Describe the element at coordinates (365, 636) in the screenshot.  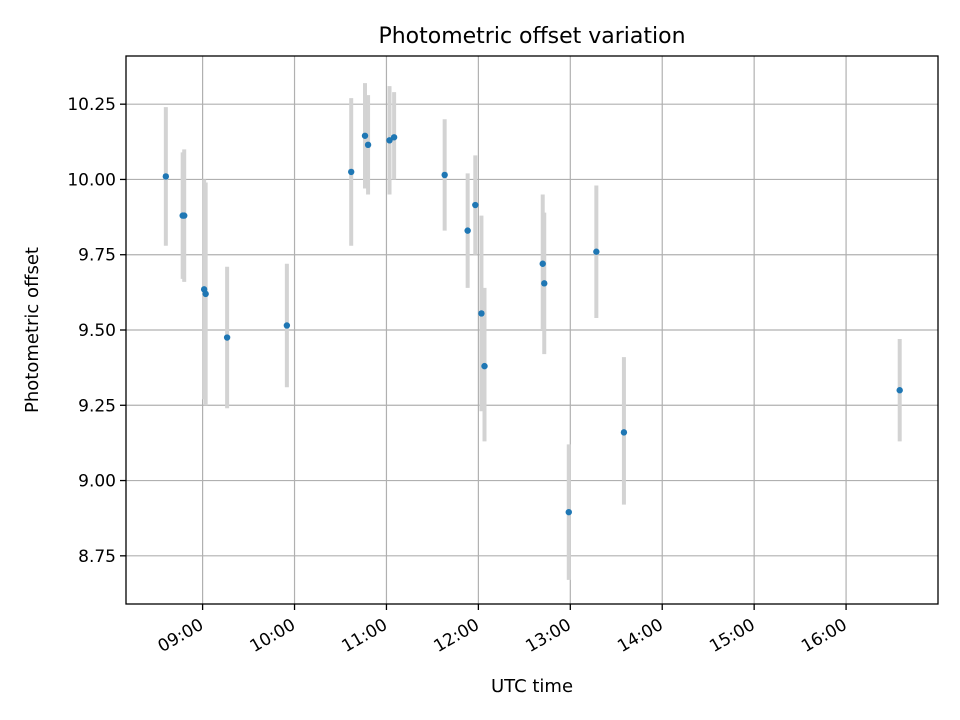
I see `x-tick-label: 11:00` at that location.